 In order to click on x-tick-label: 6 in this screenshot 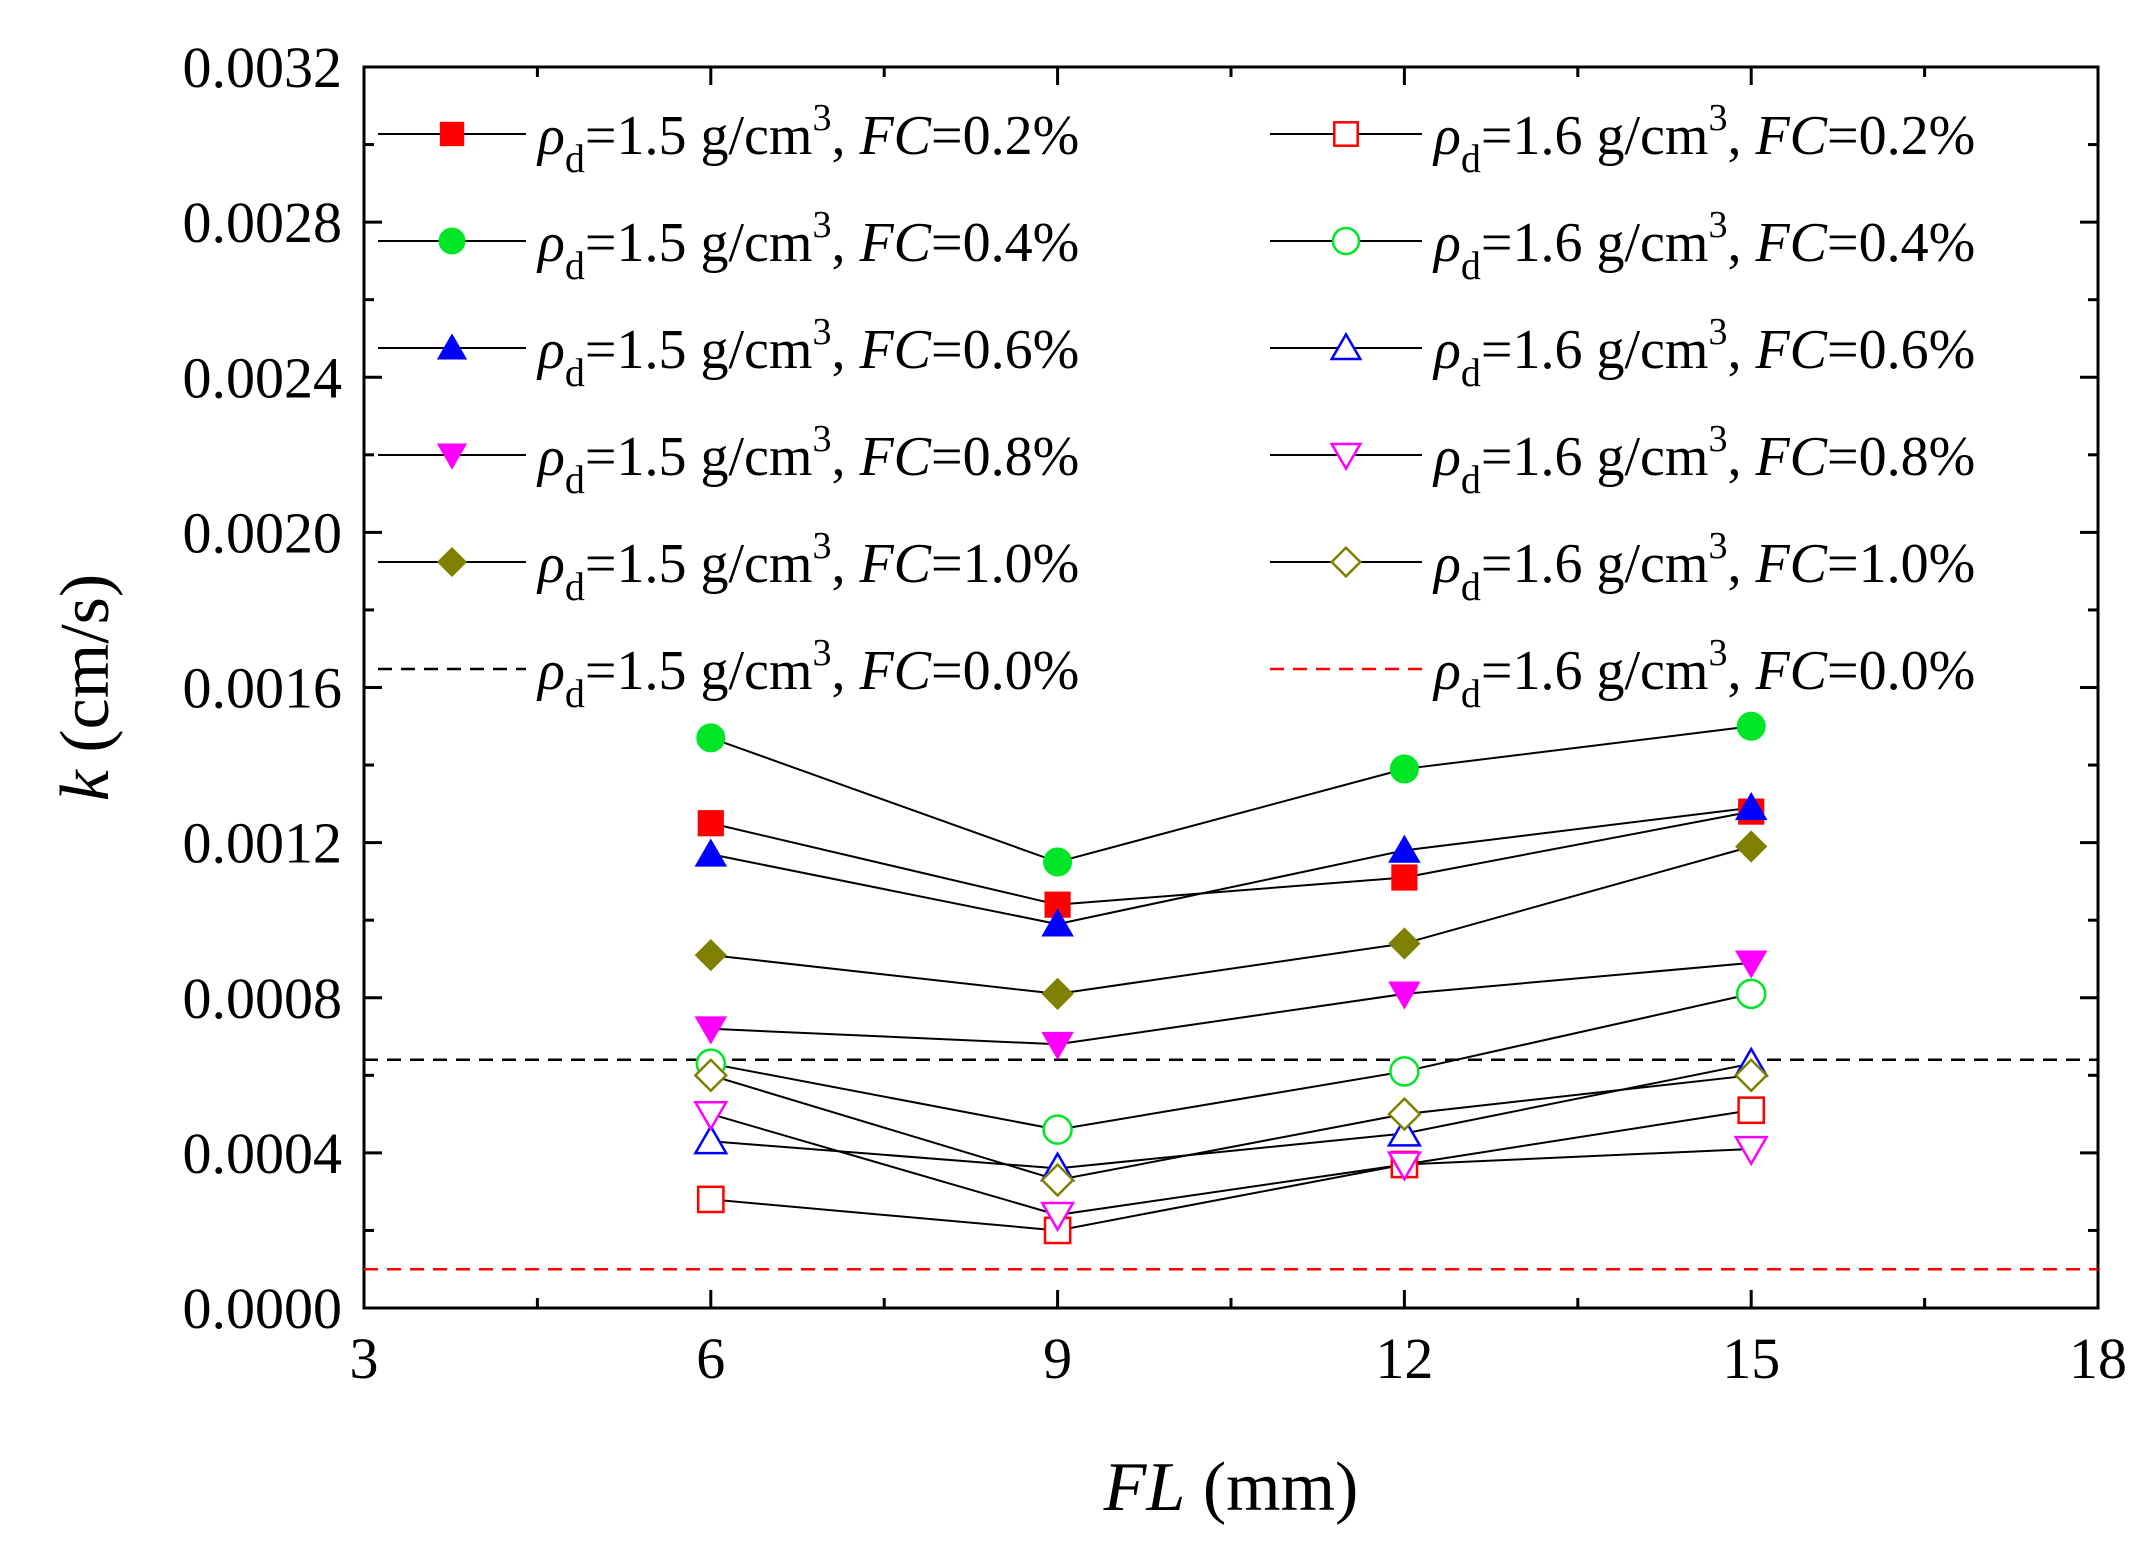, I will do `click(710, 1358)`.